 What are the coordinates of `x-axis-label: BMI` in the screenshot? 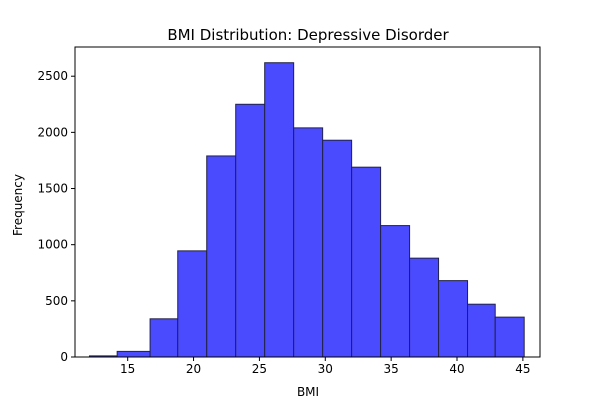 It's located at (308, 392).